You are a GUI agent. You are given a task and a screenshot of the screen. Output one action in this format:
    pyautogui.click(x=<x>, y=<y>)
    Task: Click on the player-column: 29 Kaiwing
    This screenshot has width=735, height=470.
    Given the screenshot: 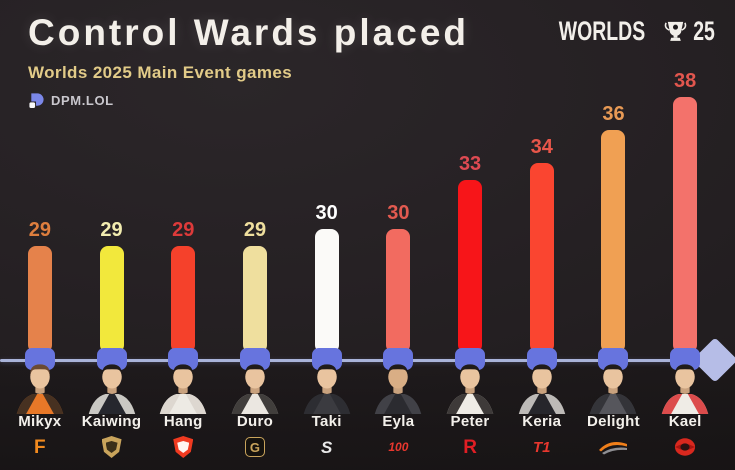 What is the action you would take?
    pyautogui.click(x=112, y=235)
    